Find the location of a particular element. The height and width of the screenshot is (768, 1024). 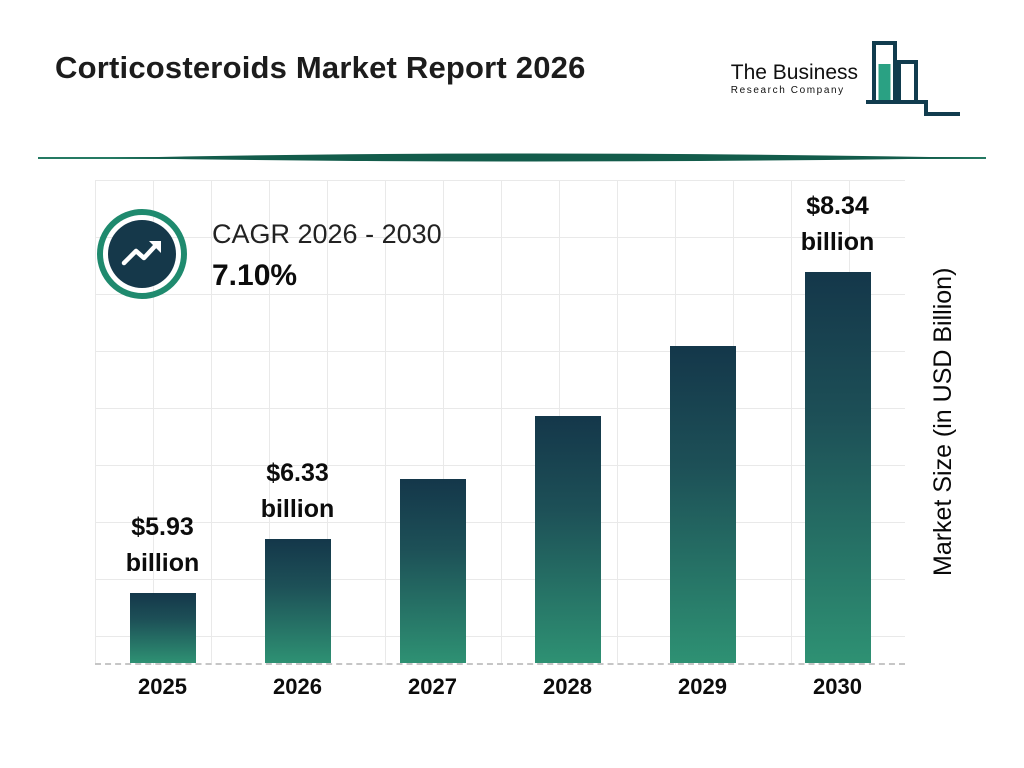

bar-value-label: $6.33 billion is located at coordinates (298, 491).